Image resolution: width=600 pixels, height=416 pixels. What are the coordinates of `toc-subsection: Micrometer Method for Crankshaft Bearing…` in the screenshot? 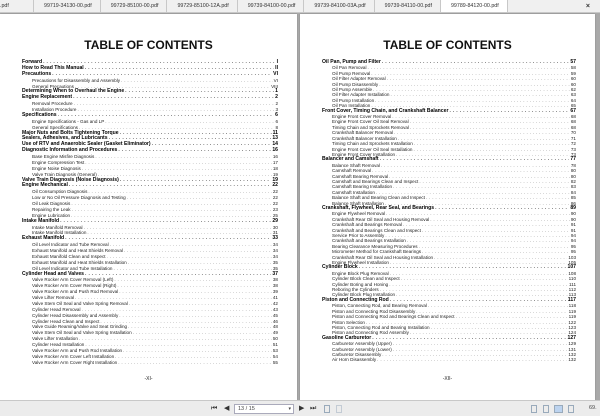 It's located at (449, 251).